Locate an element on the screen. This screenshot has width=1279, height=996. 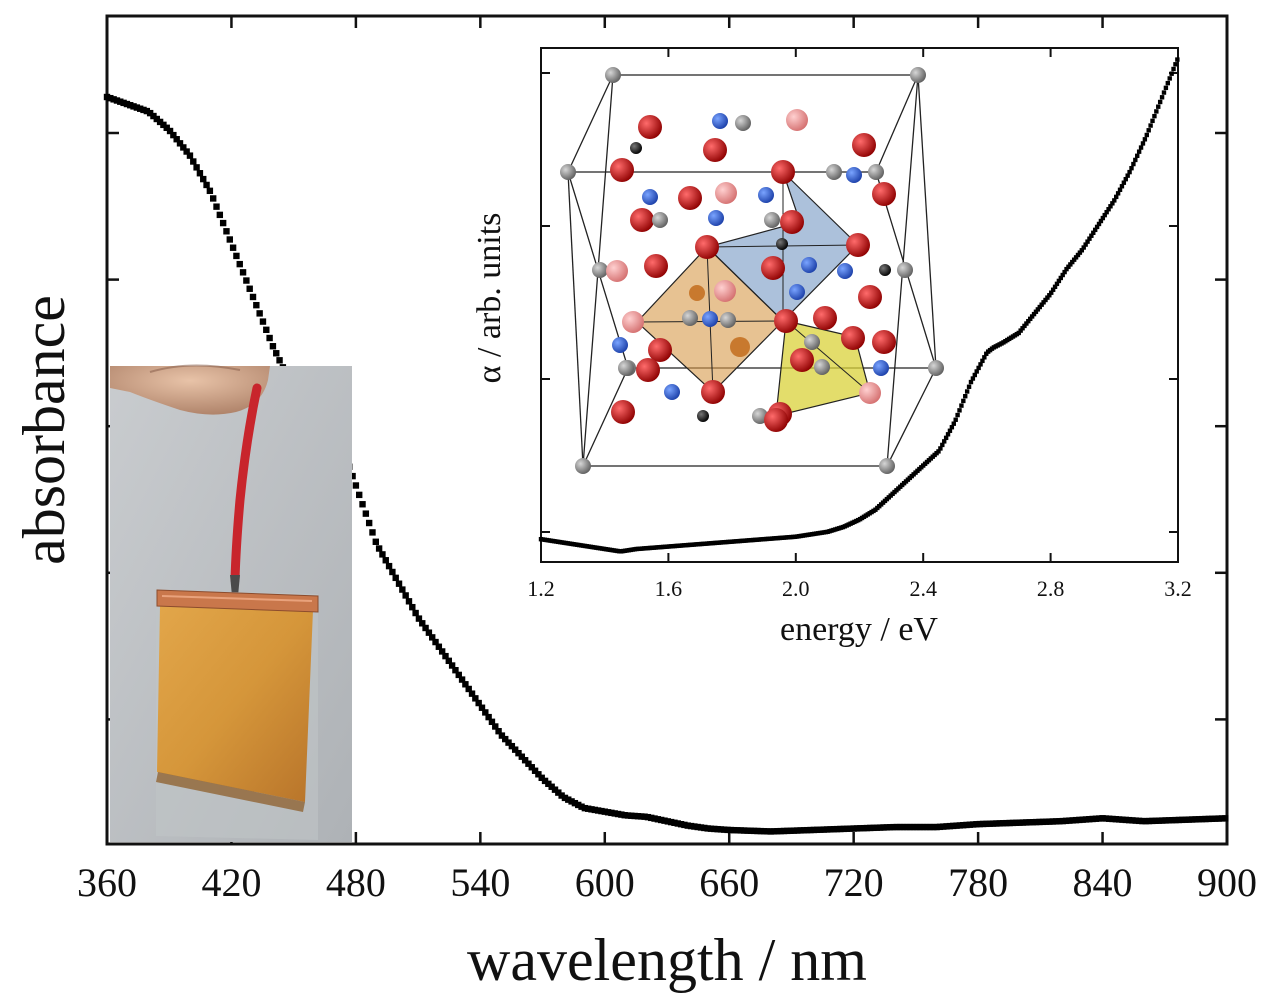
atom-black is located at coordinates (885, 270).